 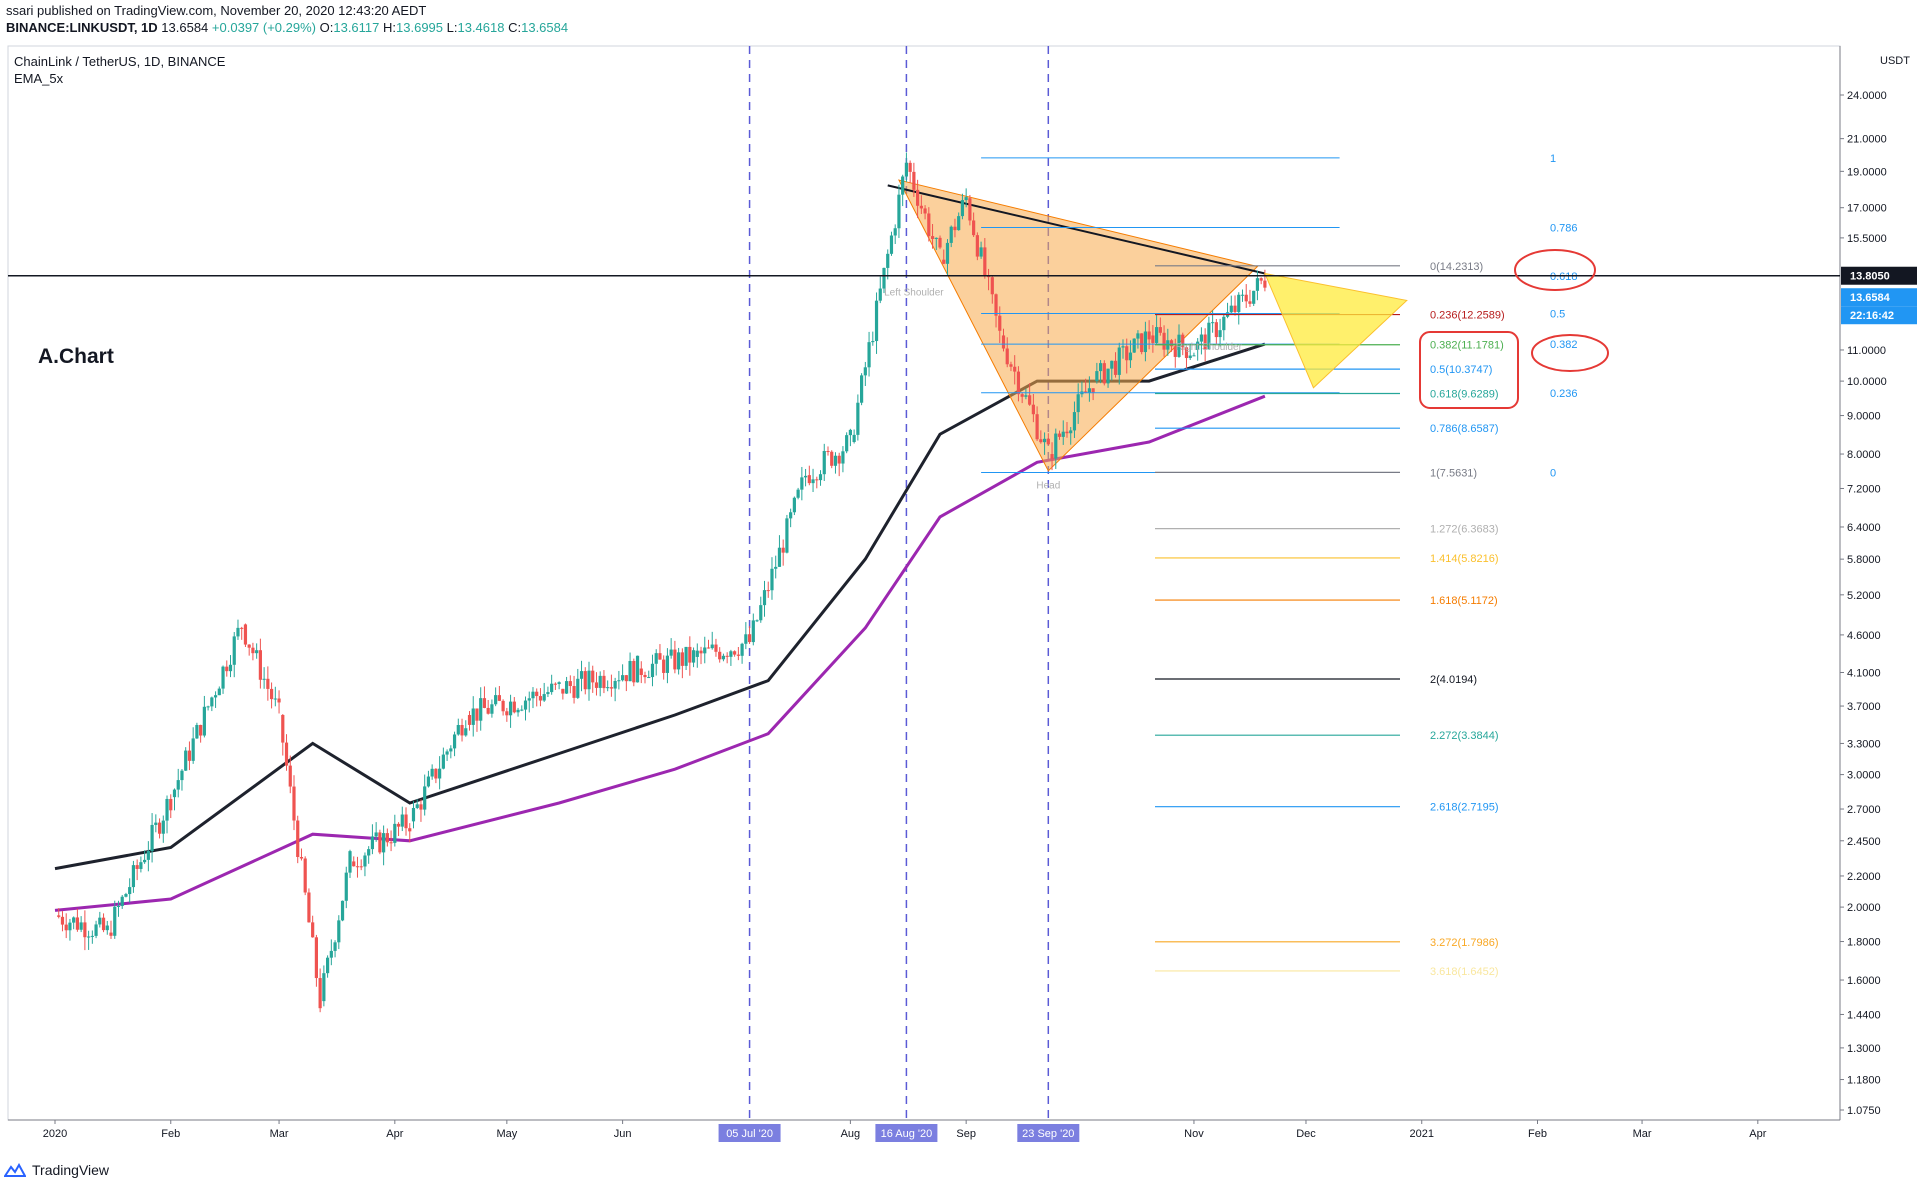 What do you see at coordinates (39, 78) in the screenshot?
I see `legend-indicator: EMA_5x` at bounding box center [39, 78].